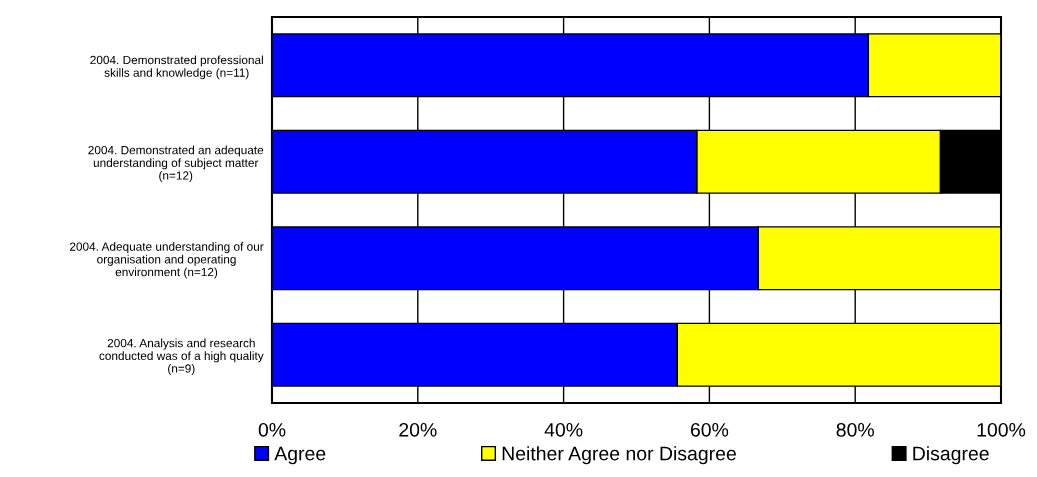 The height and width of the screenshot is (477, 1037). Describe the element at coordinates (300, 455) in the screenshot. I see `legend-label: Agree` at that location.